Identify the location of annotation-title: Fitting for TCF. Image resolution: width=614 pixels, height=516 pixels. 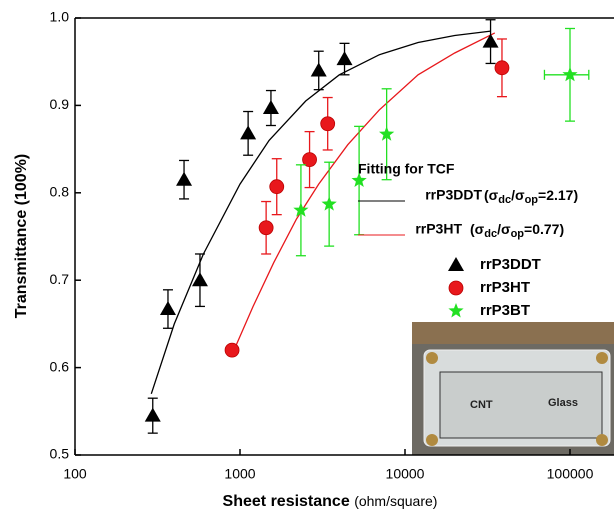
(406, 169).